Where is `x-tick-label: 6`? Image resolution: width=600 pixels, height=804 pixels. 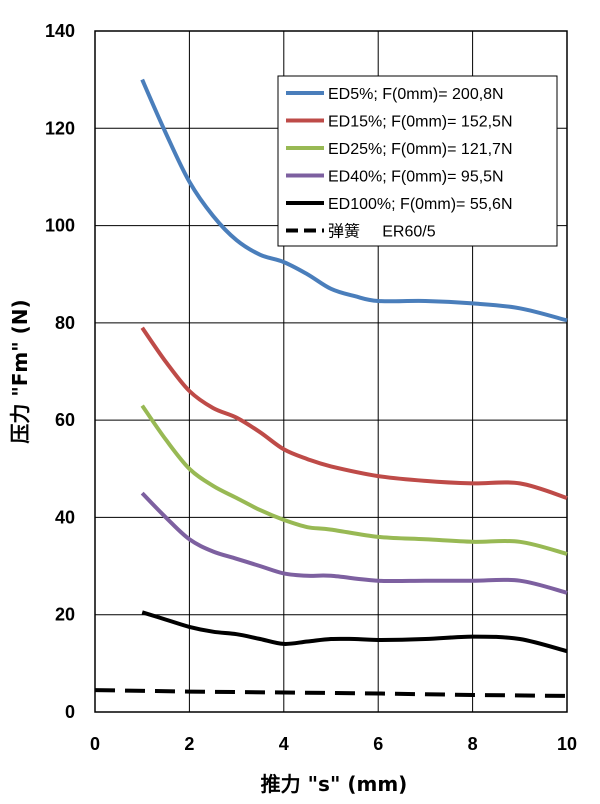 x-tick-label: 6 is located at coordinates (378, 744).